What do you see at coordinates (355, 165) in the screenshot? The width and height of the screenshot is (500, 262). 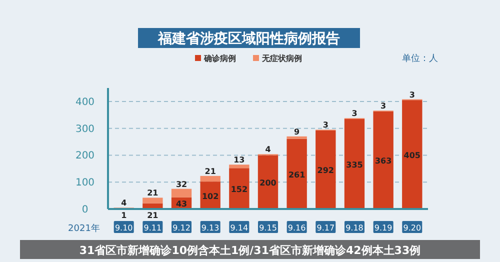 I see `data-label: 335` at bounding box center [355, 165].